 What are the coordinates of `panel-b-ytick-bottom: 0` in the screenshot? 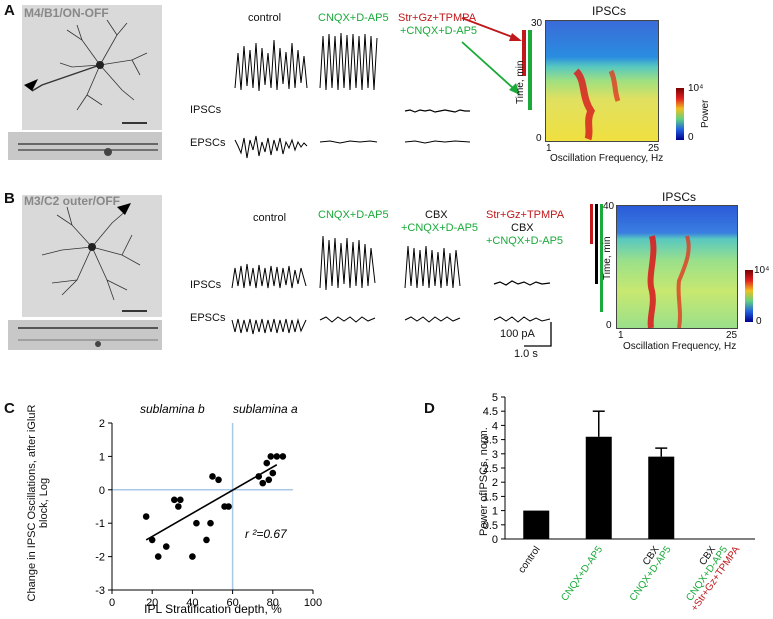 It's located at (609, 325).